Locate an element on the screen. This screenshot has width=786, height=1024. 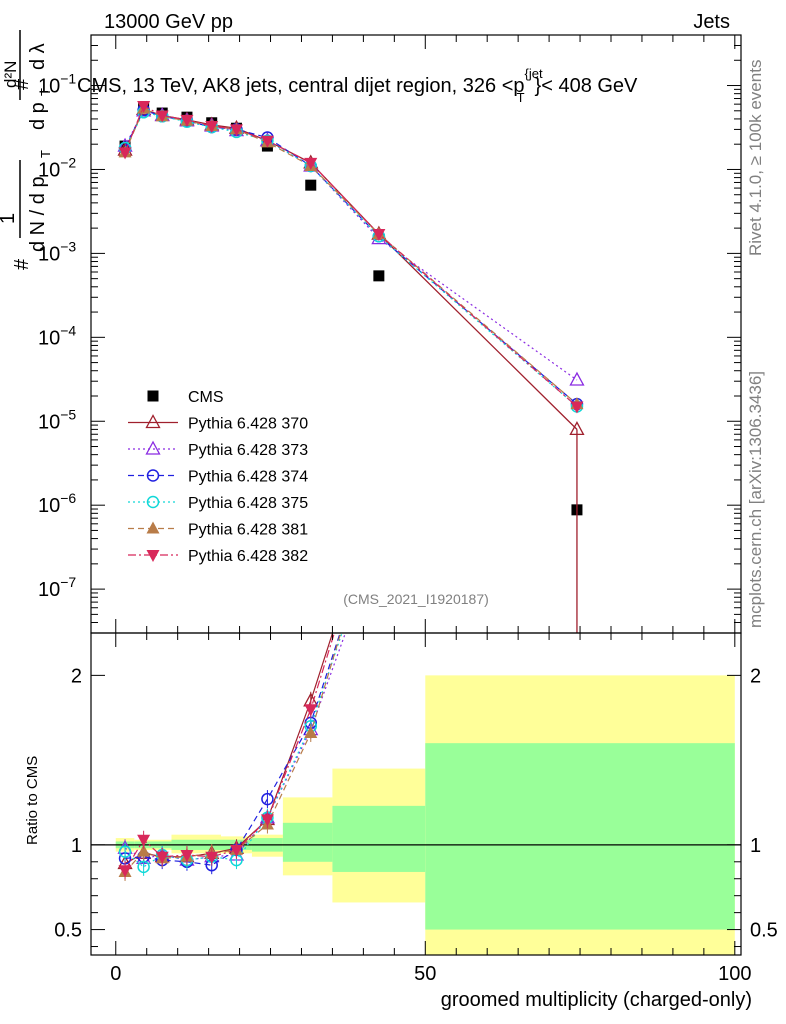
ratio-ytick-label-right-2: 2 is located at coordinates (755, 676).